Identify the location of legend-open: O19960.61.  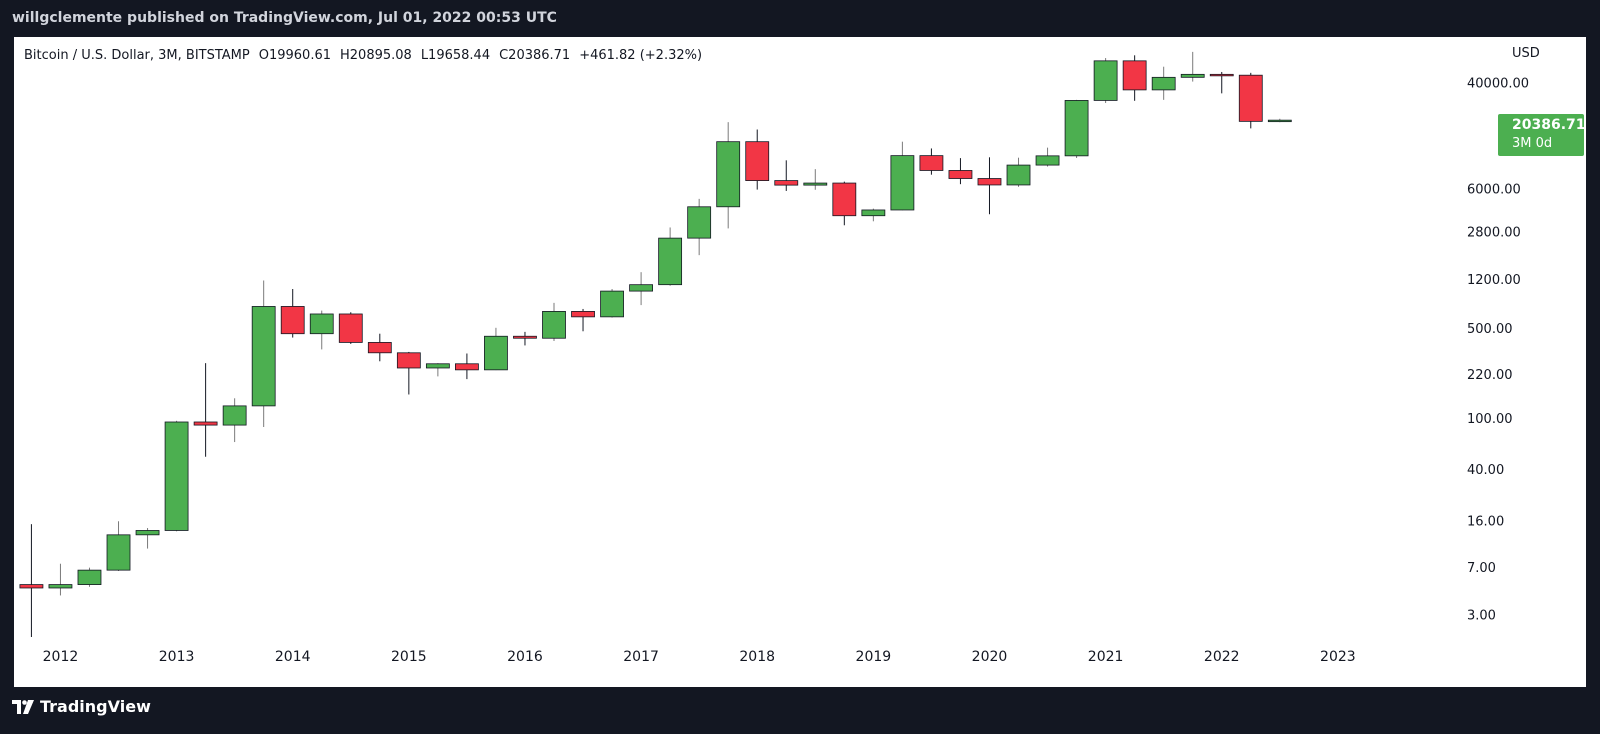
(294, 55).